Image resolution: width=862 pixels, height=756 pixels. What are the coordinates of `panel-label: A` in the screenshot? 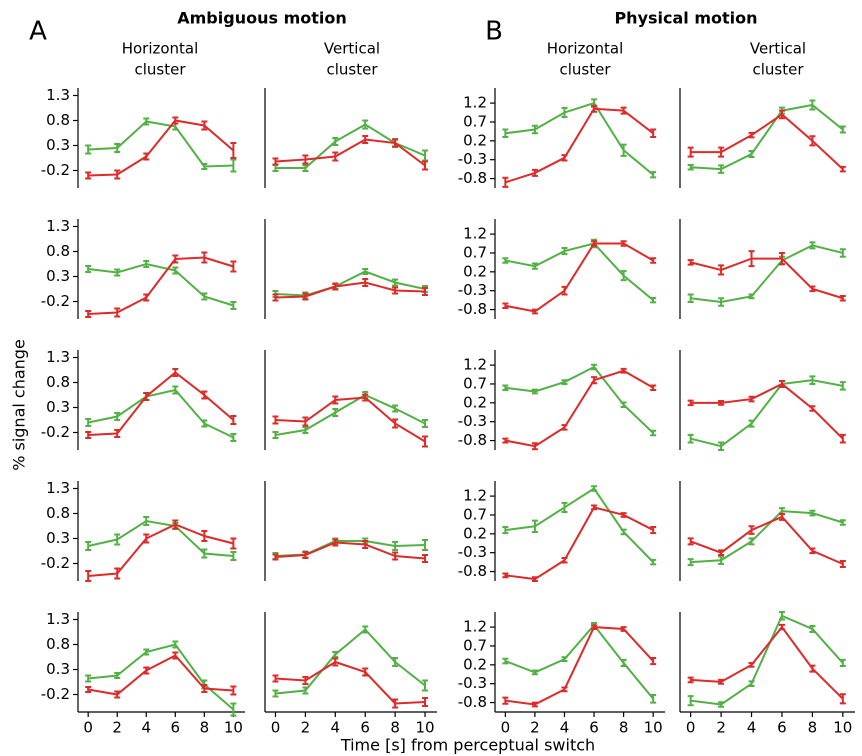 It's located at (38, 32).